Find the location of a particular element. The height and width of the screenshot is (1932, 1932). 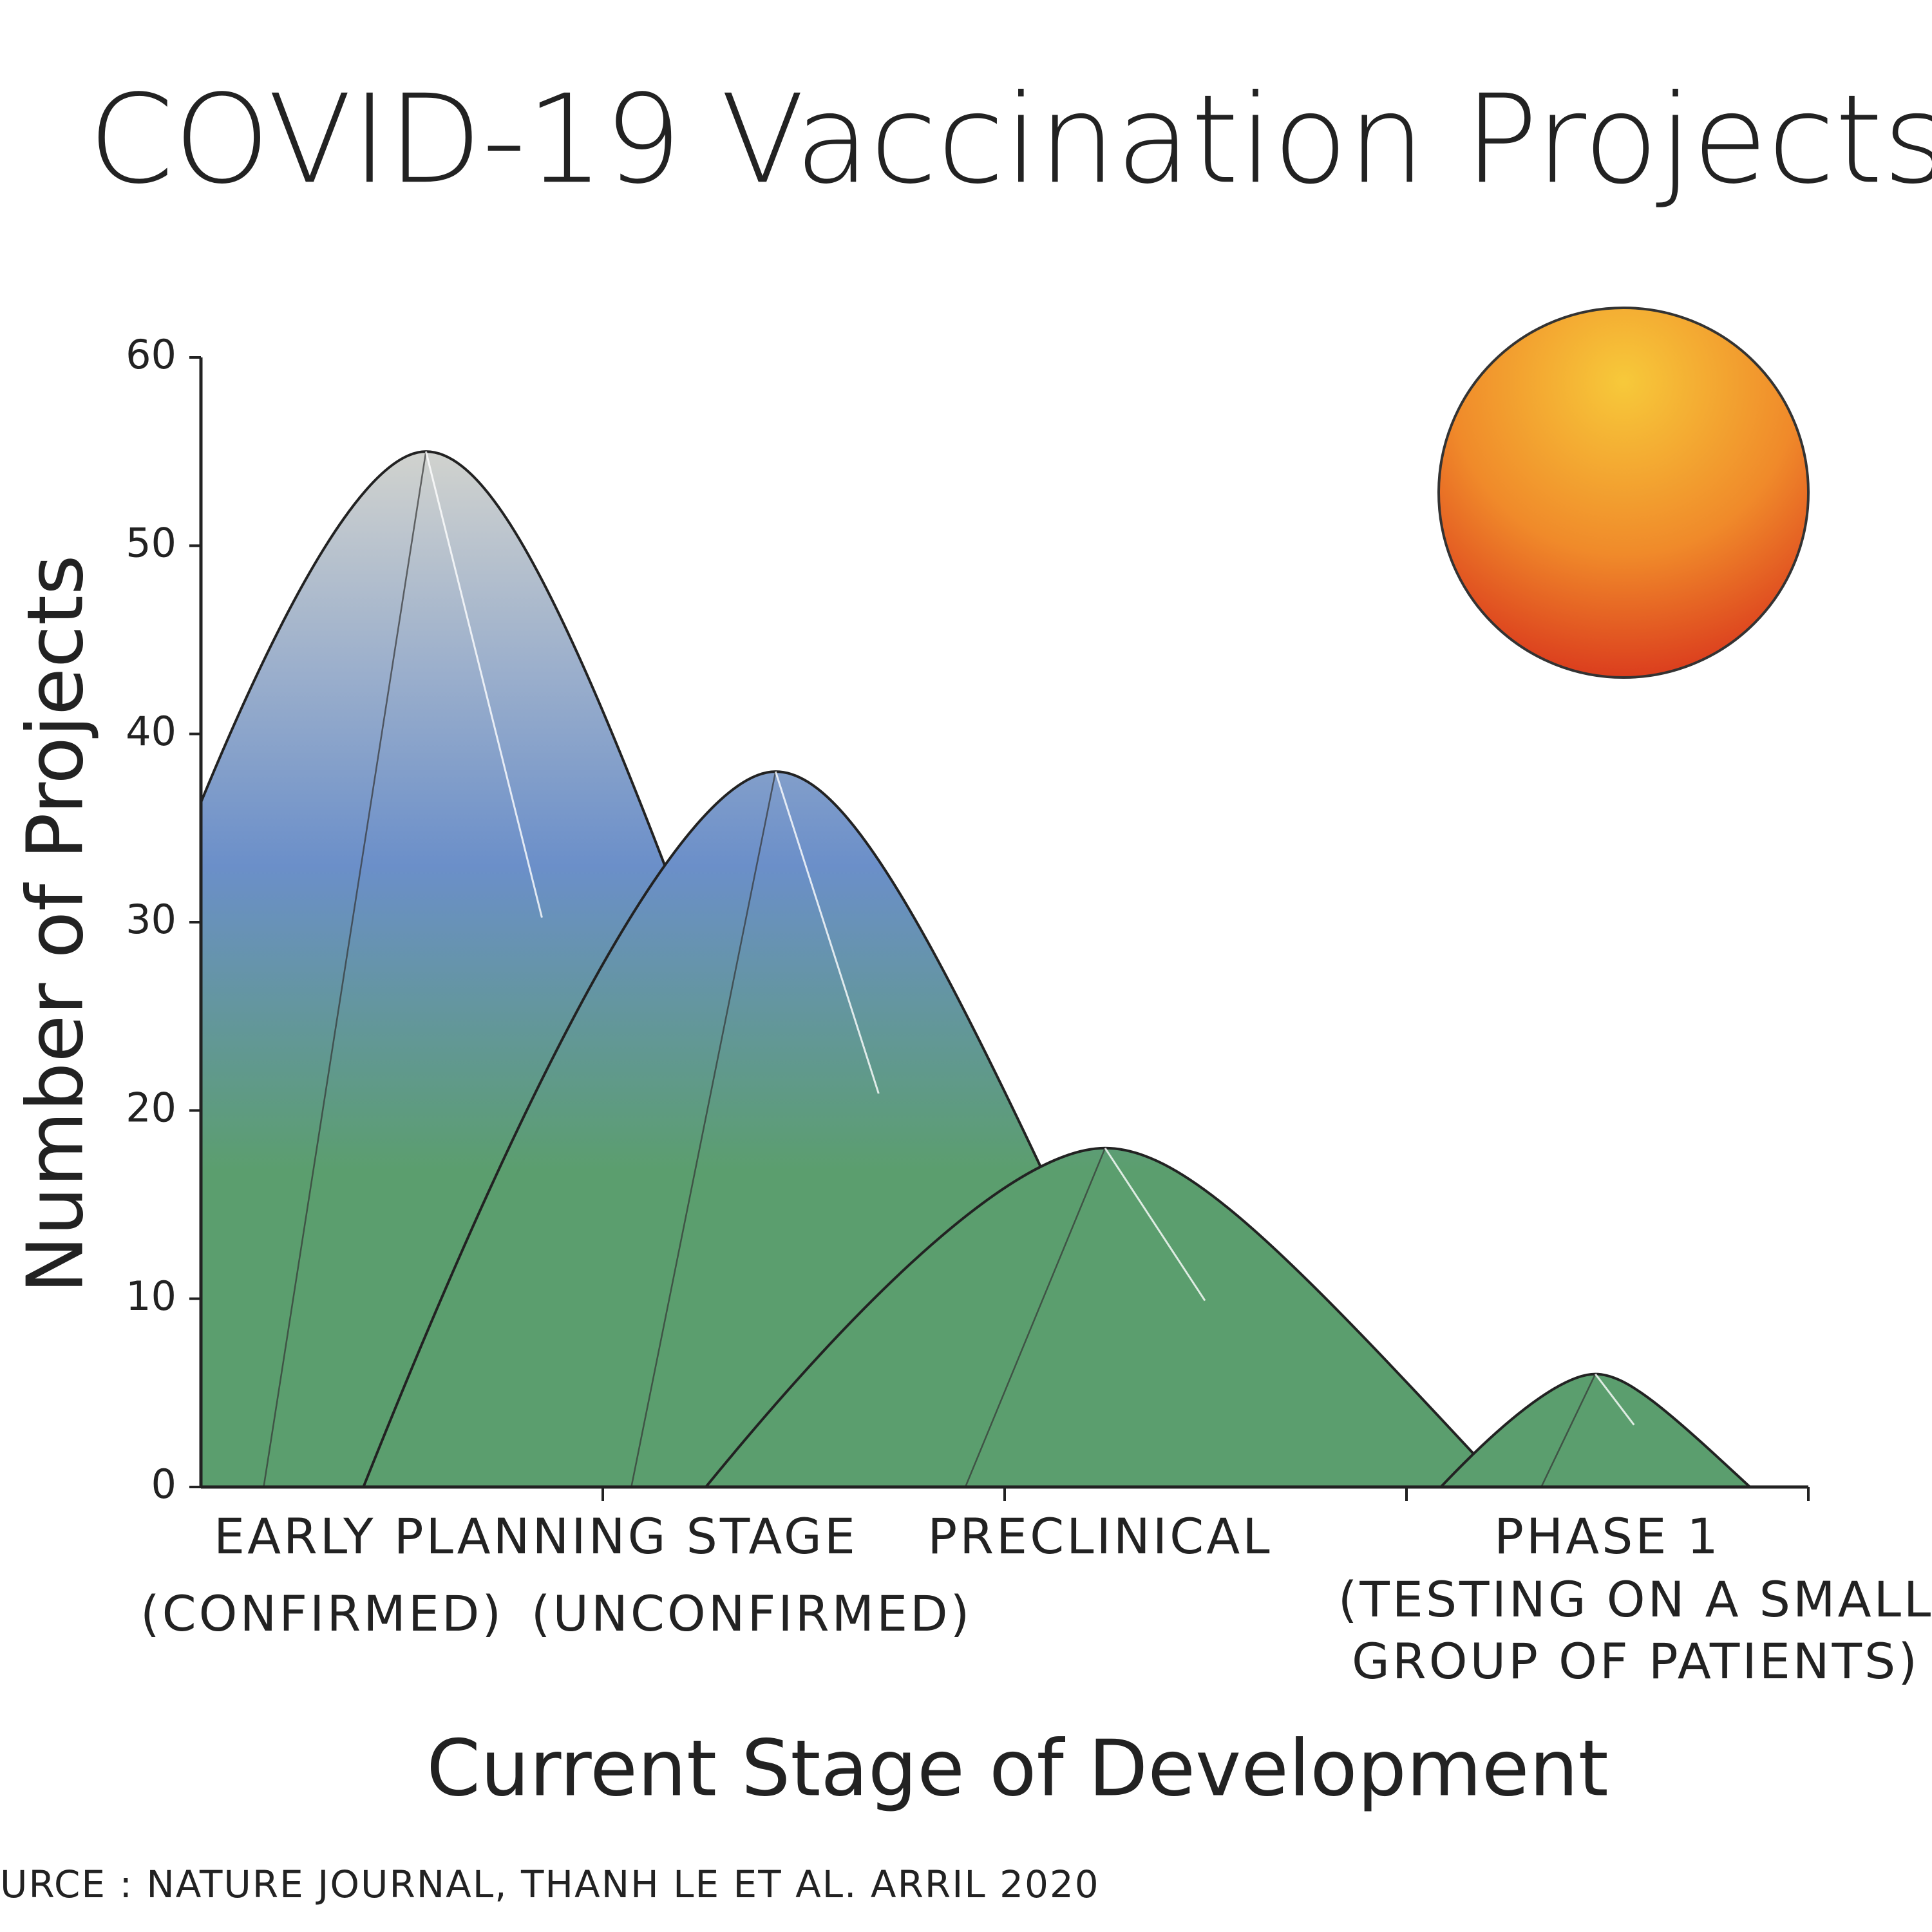

x-axis-title: Current Stage of Development is located at coordinates (1017, 1770).